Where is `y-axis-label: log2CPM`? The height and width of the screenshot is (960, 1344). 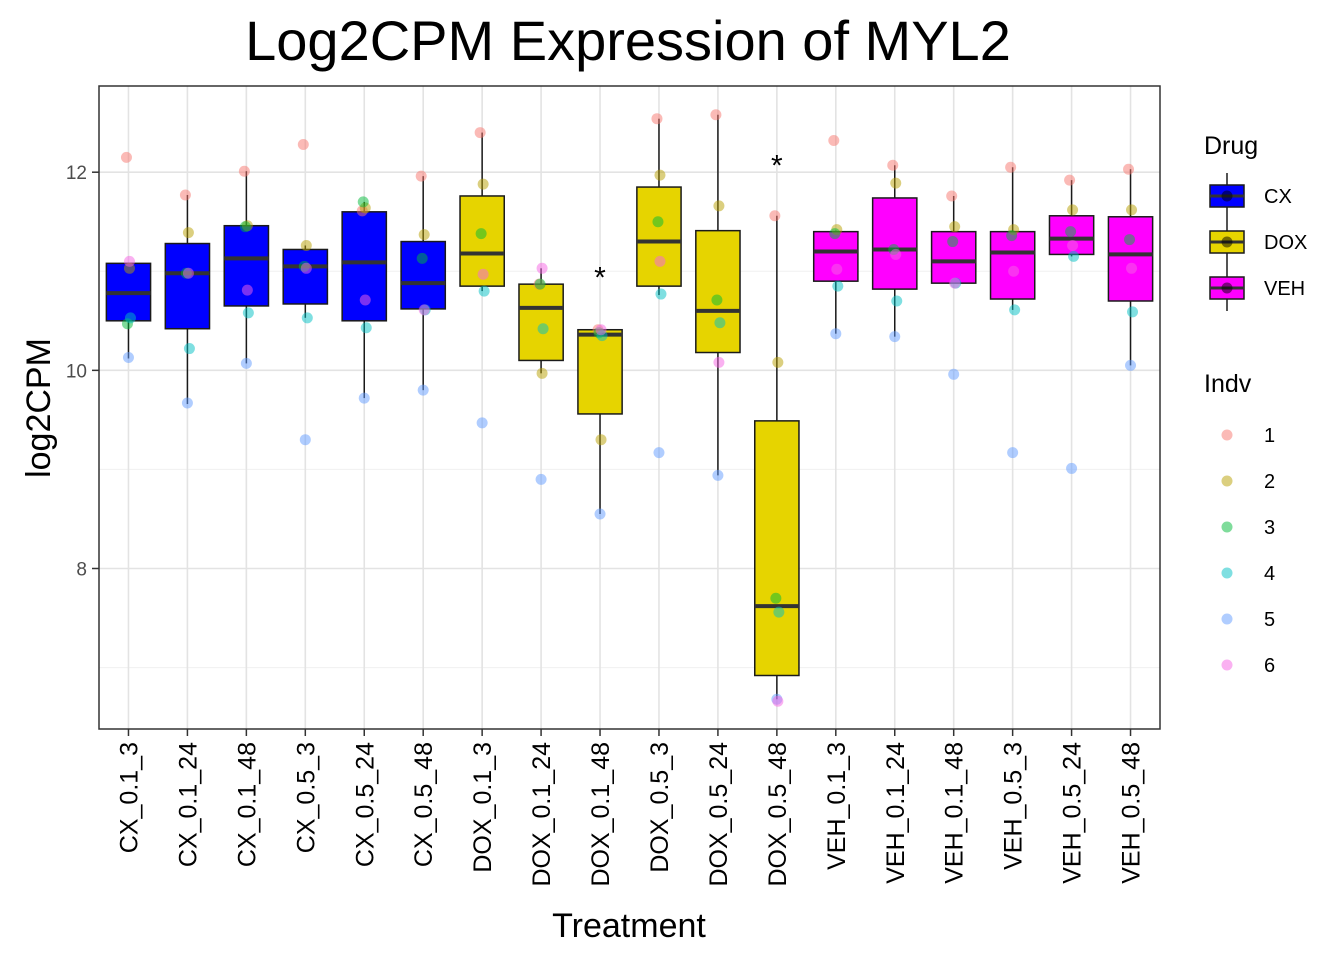 y-axis-label: log2CPM is located at coordinates (39, 408).